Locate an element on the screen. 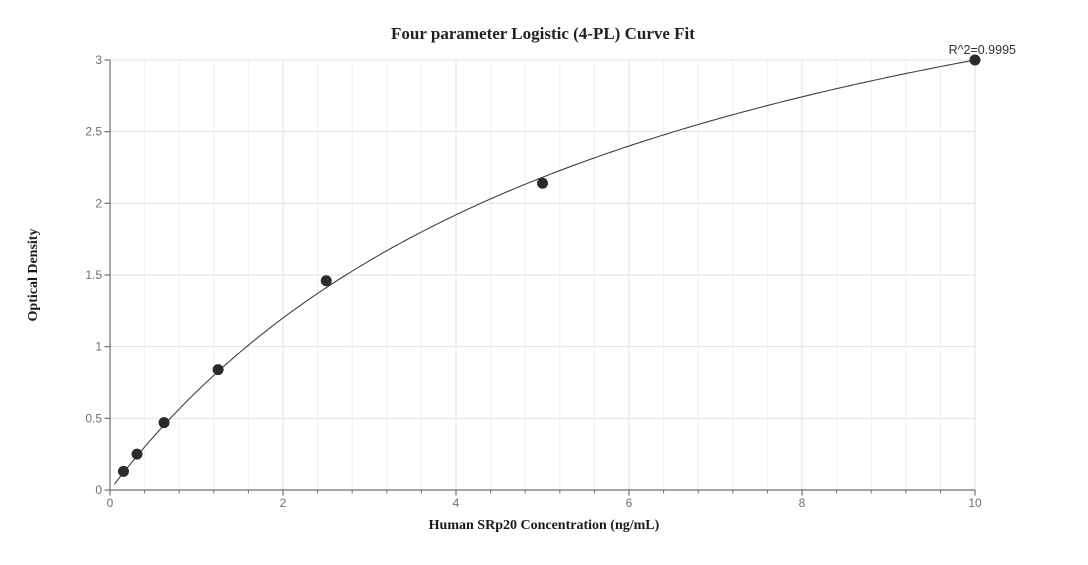 The height and width of the screenshot is (565, 1088). x-axis-label: Human SRp20 Concentration (ng/mL) is located at coordinates (544, 525).